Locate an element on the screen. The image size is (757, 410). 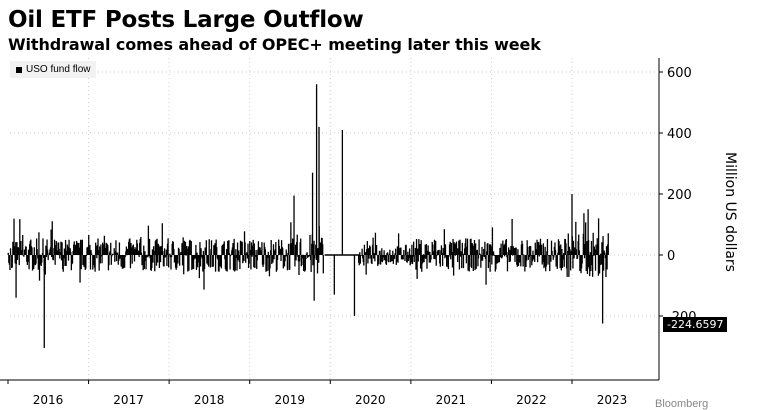
y-axis-label: Million US dollars is located at coordinates (730, 212).